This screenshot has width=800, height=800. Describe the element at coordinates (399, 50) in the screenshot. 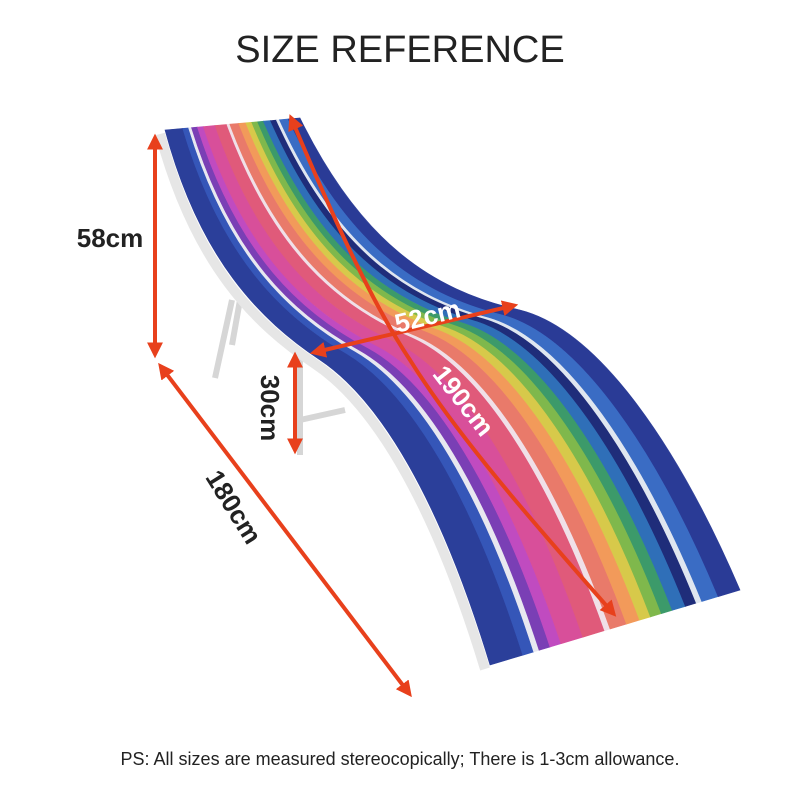

I see `title: SIZE REFERENCE` at that location.